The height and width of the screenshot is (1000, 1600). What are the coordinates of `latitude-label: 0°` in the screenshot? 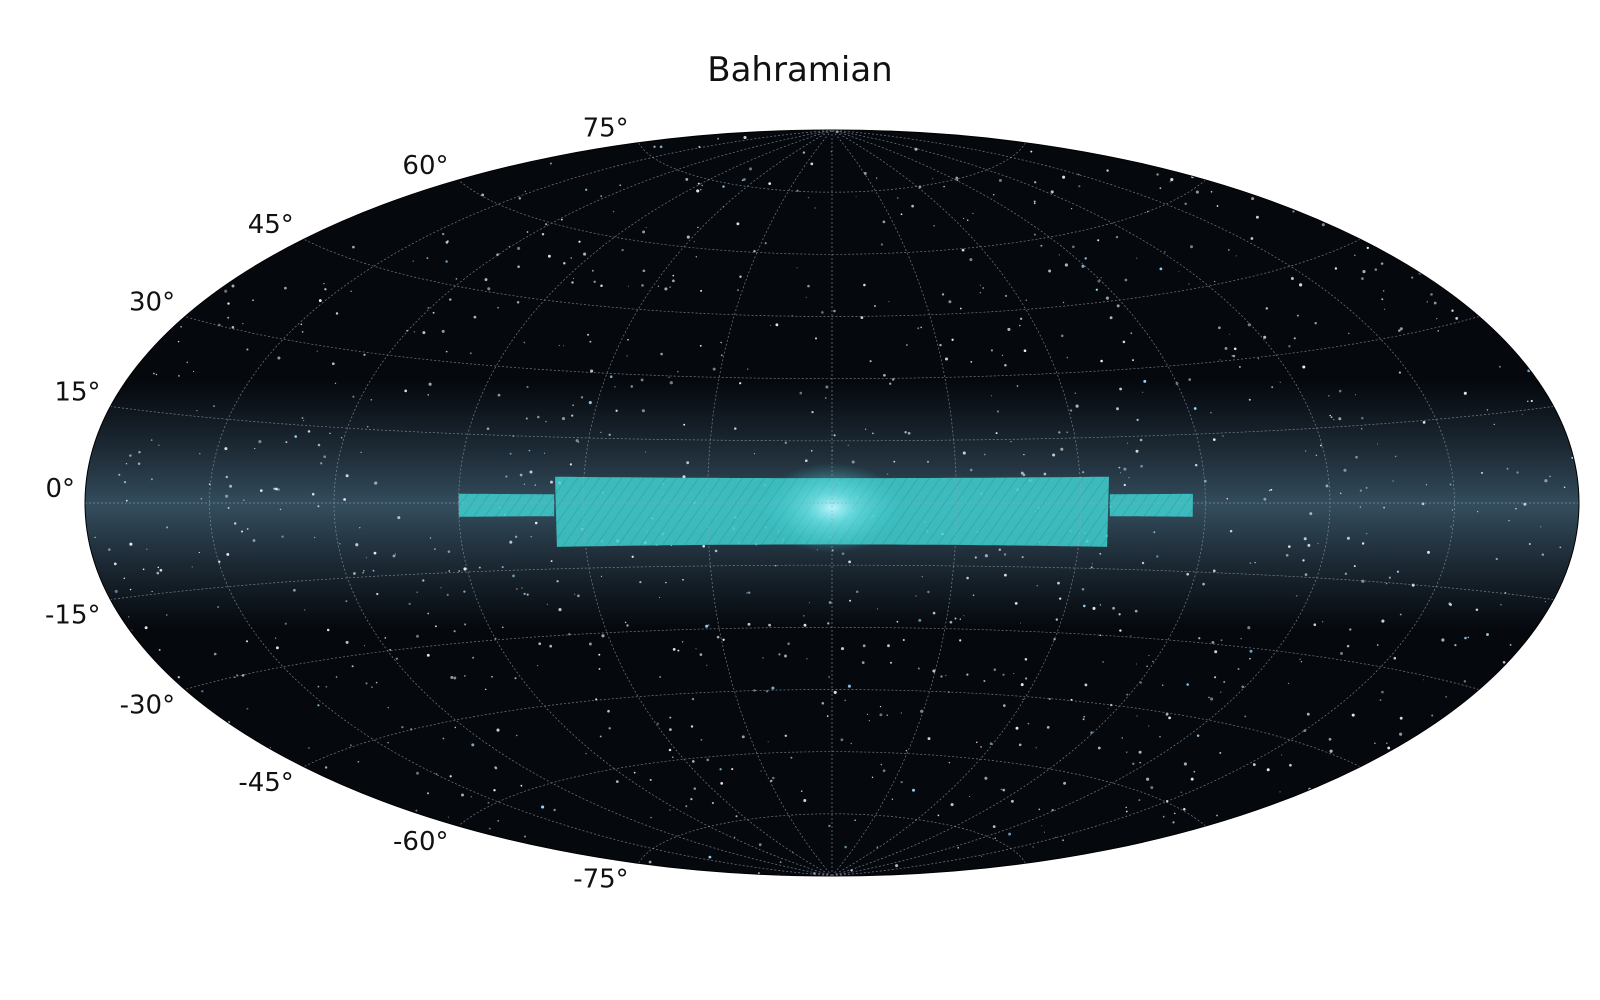 It's located at (60, 489).